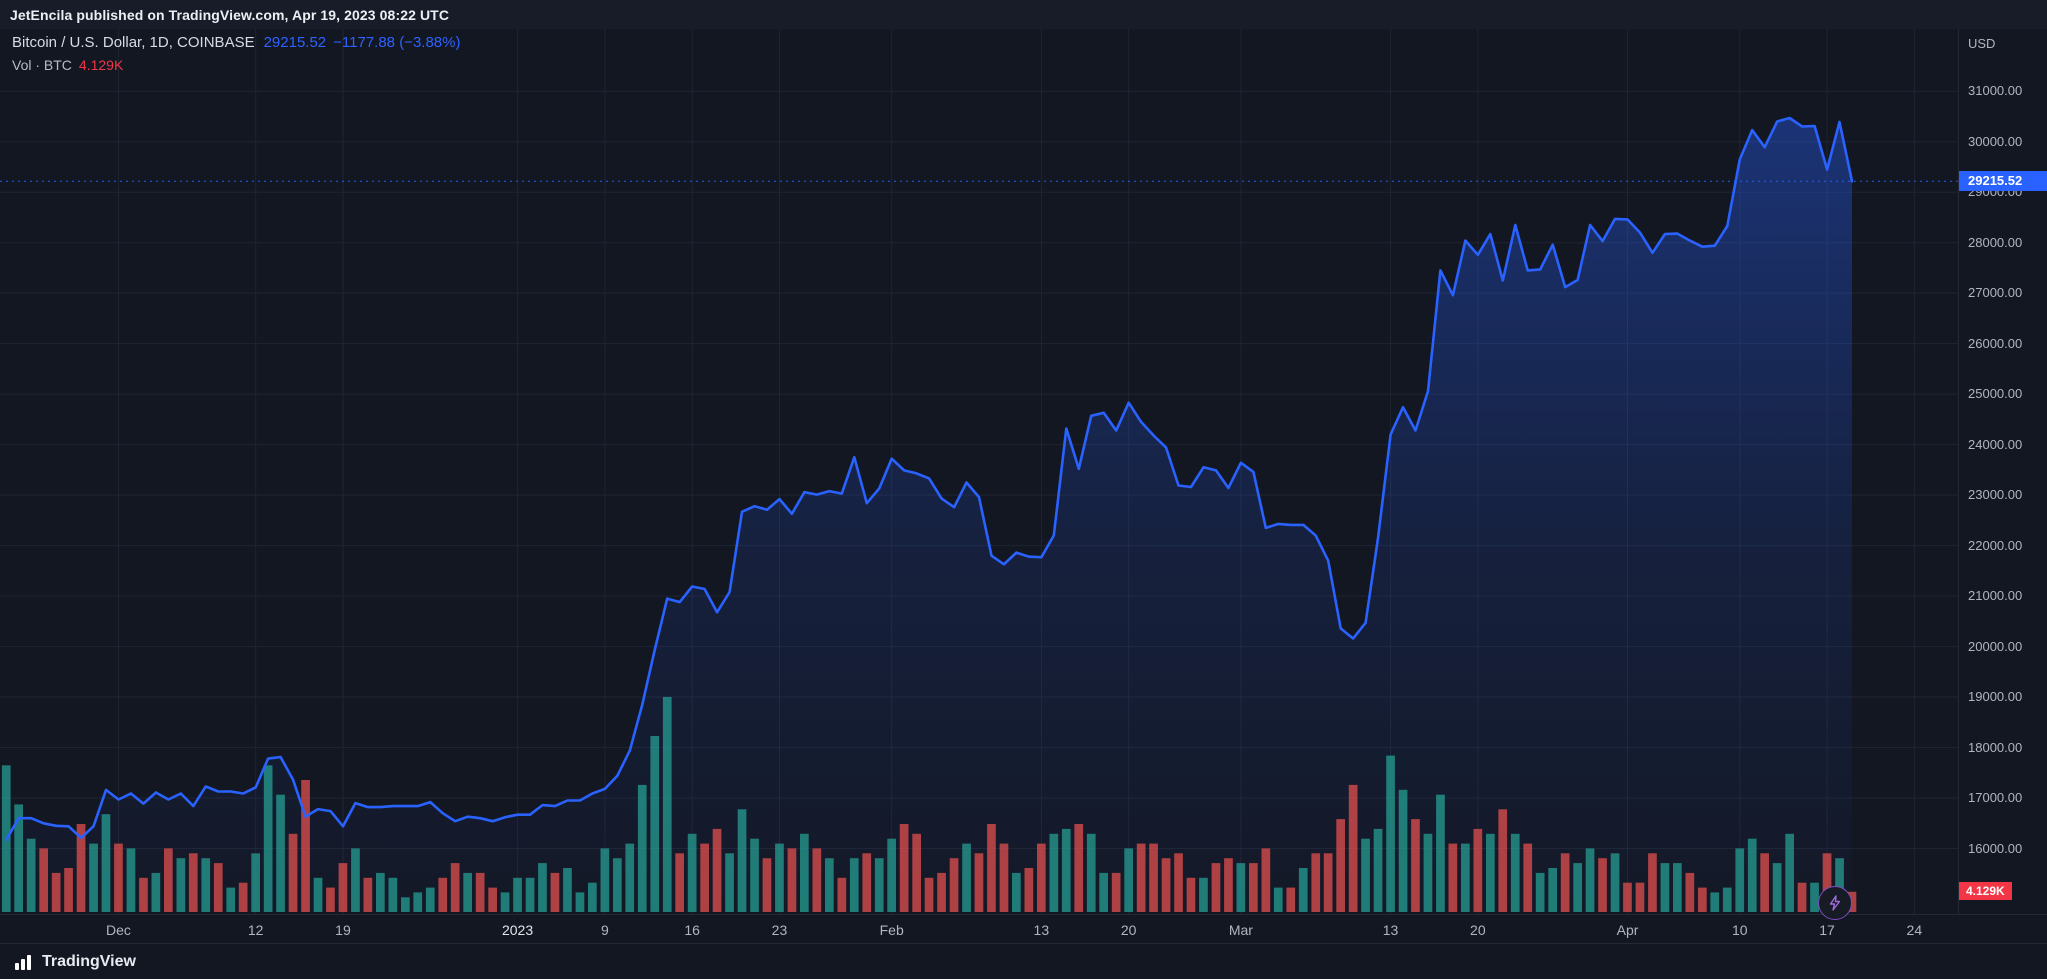  I want to click on time-axis: Dec 12 19 2023 9 16 23 Feb 13 20 Mar 13 20 Apr 10 17 24, so click(1023, 928).